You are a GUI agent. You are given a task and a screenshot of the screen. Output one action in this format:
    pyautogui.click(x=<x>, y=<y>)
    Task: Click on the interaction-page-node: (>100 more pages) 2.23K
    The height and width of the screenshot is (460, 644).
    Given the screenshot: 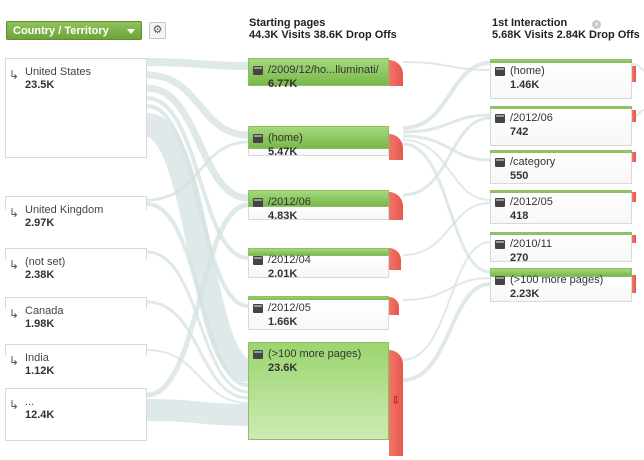 What is the action you would take?
    pyautogui.click(x=561, y=285)
    